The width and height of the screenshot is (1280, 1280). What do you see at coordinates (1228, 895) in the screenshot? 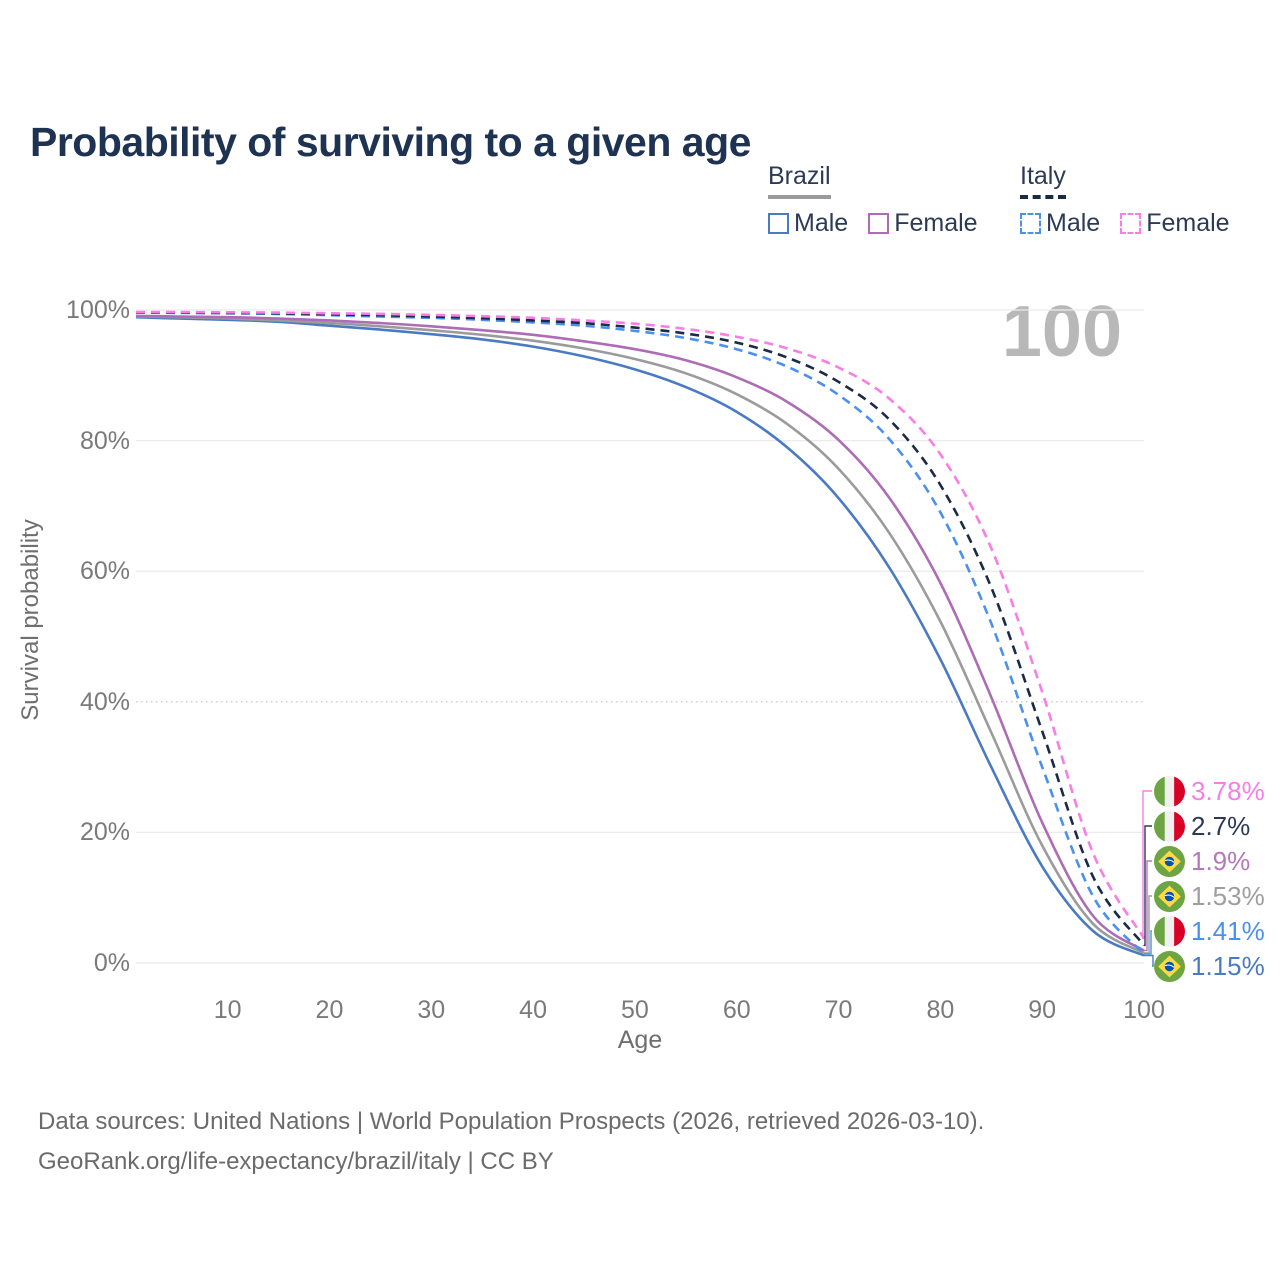
I see `hover-value-text: 1.53%` at bounding box center [1228, 895].